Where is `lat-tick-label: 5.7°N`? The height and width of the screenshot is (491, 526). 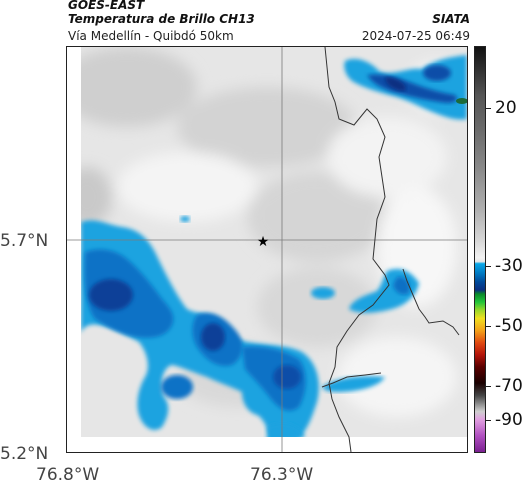
lat-tick-label: 5.7°N is located at coordinates (24, 241).